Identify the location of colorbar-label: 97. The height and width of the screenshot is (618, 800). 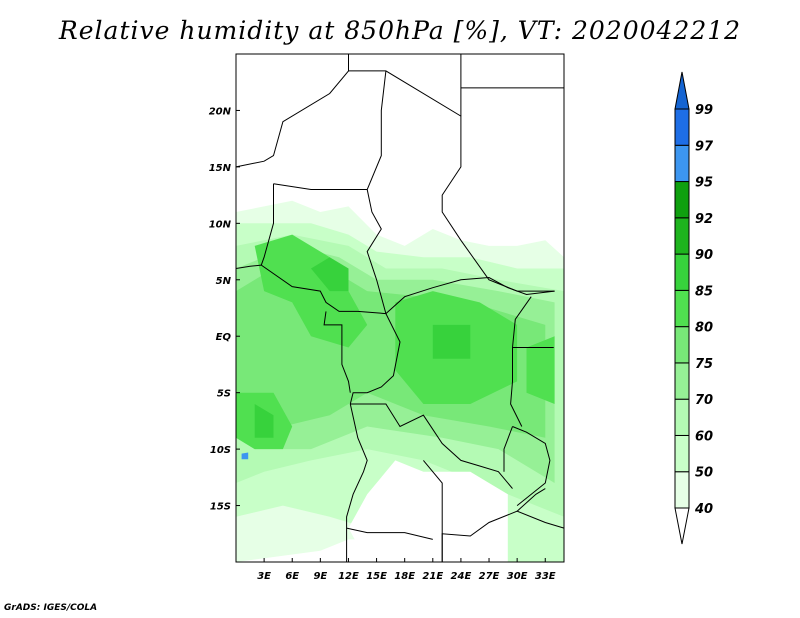
(704, 146).